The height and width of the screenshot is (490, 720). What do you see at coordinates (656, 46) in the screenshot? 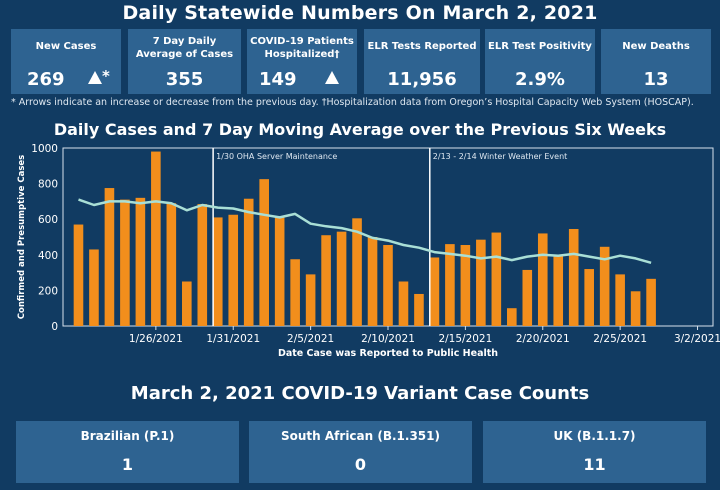
I see `card-label: New Deaths` at bounding box center [656, 46].